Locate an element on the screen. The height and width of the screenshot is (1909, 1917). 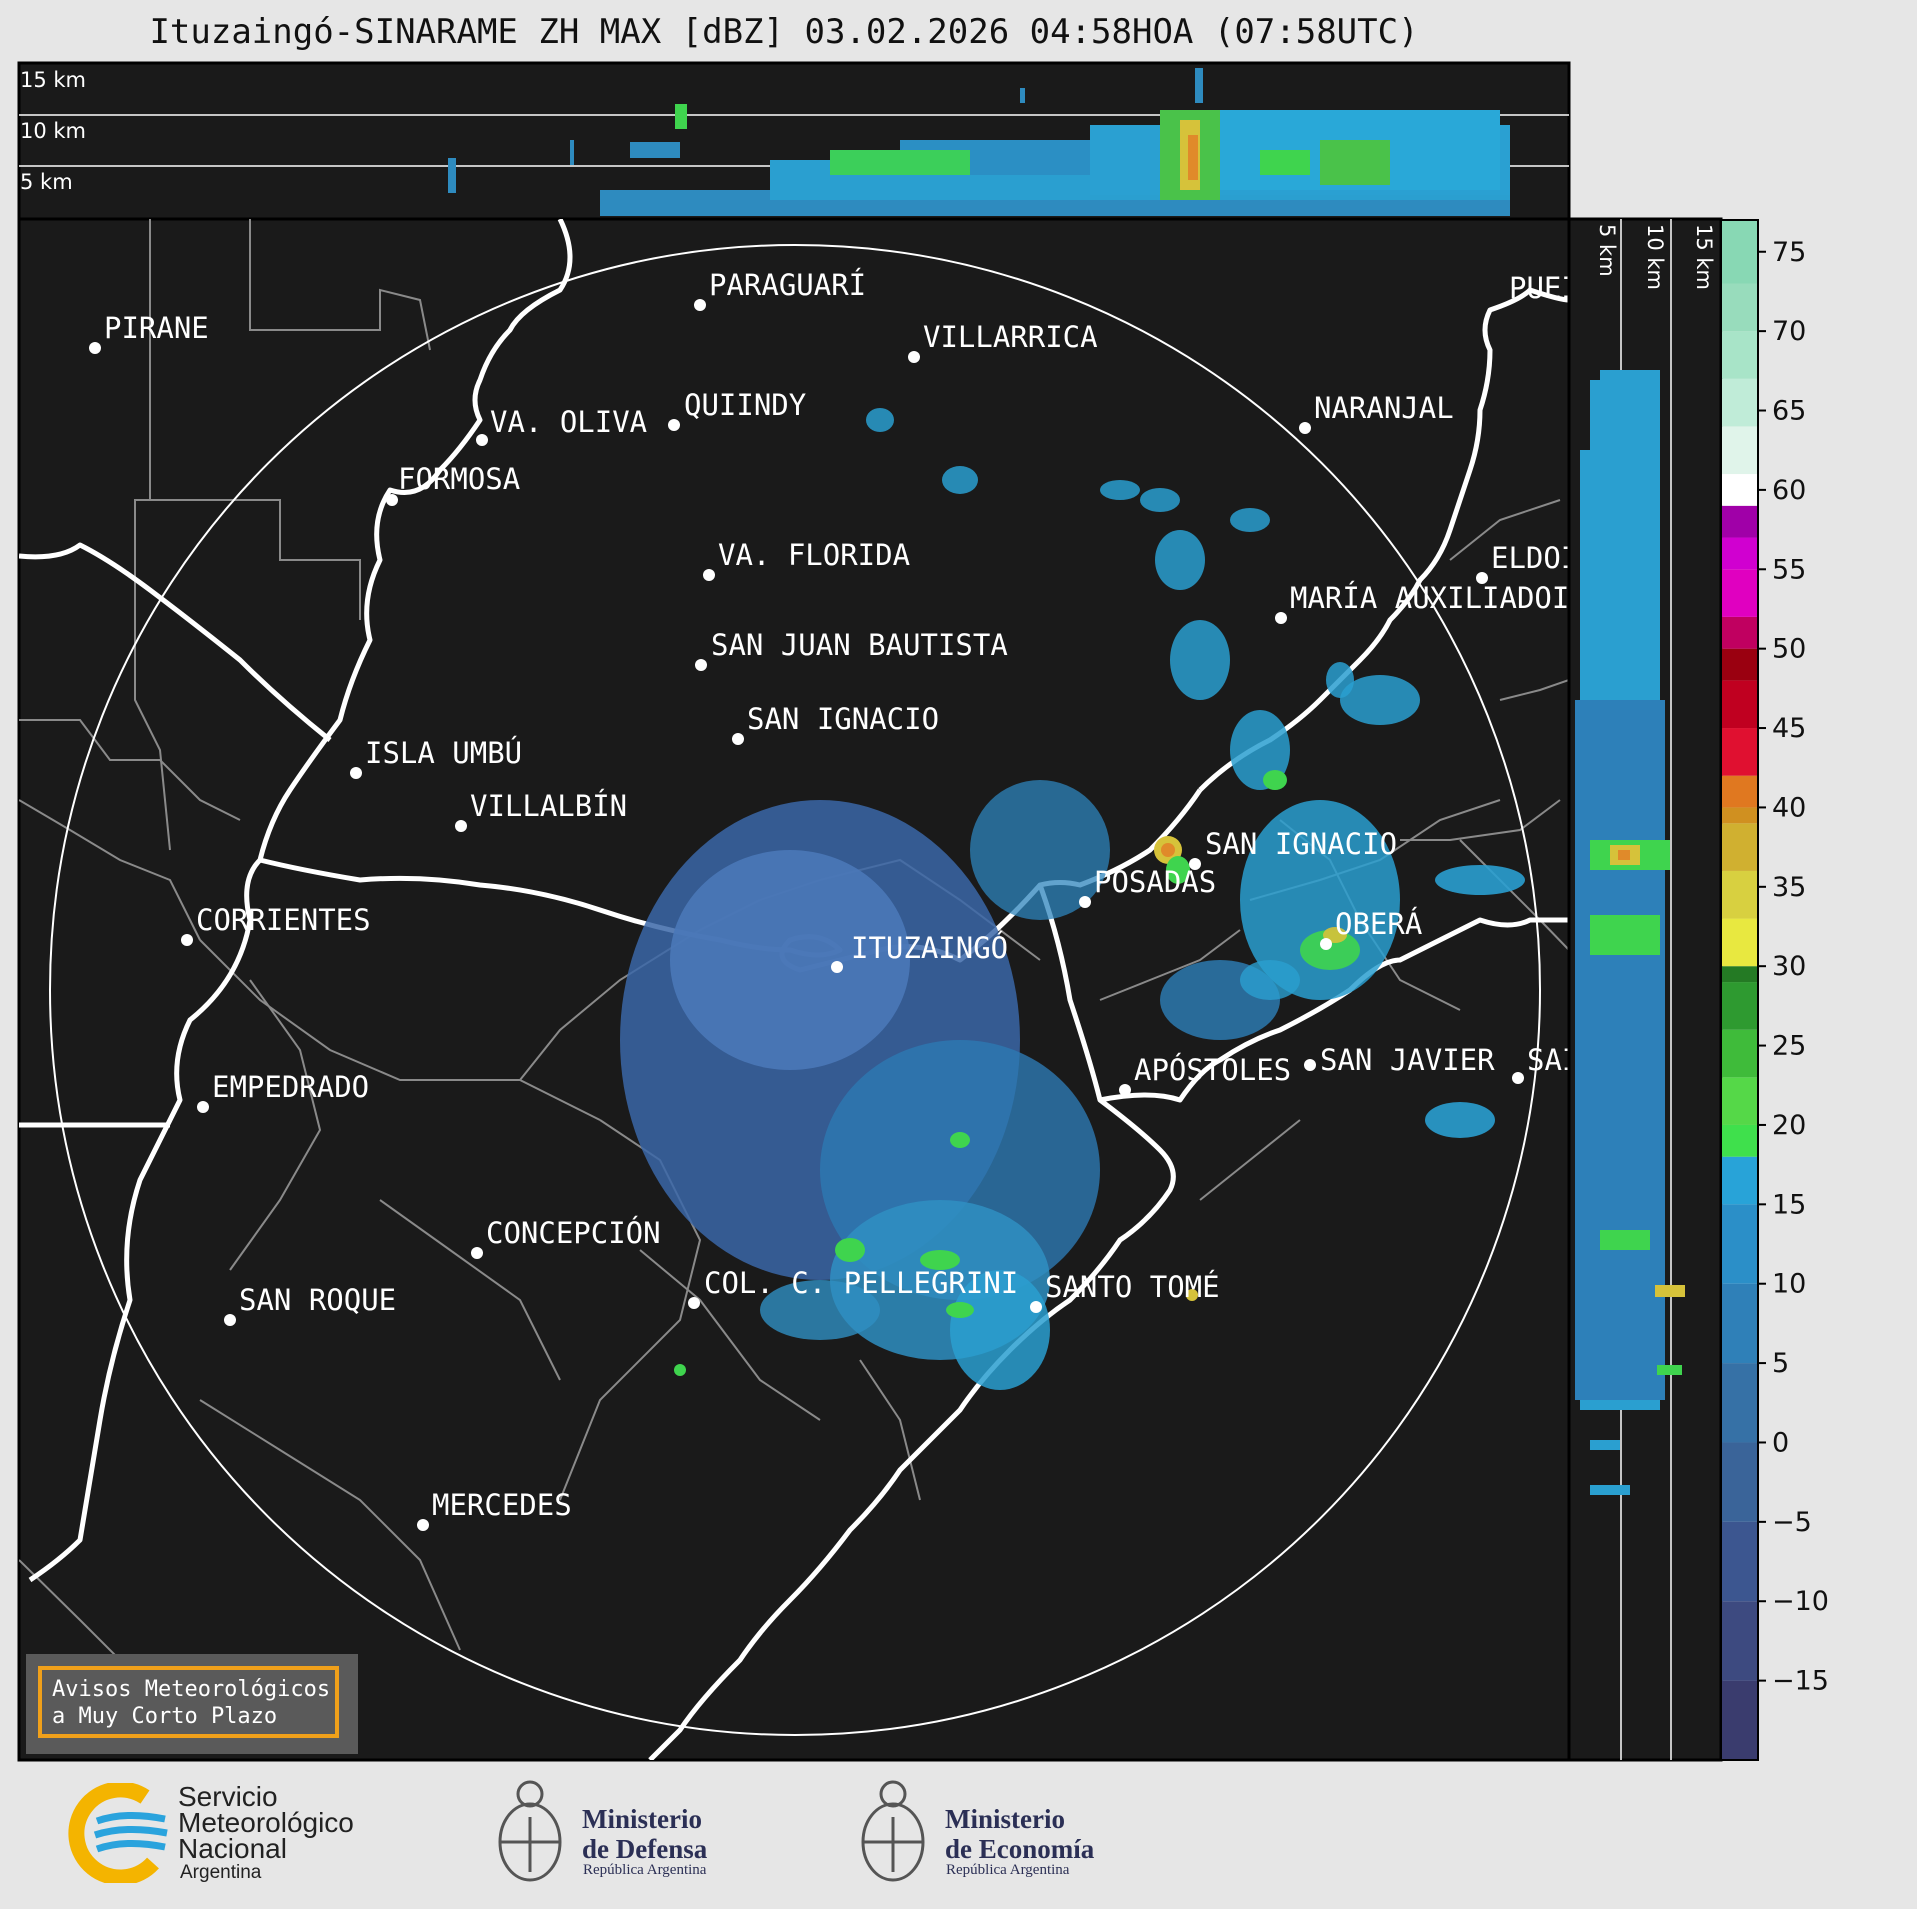
city-label: SANTO TOMÉ is located at coordinates (1132, 1287).